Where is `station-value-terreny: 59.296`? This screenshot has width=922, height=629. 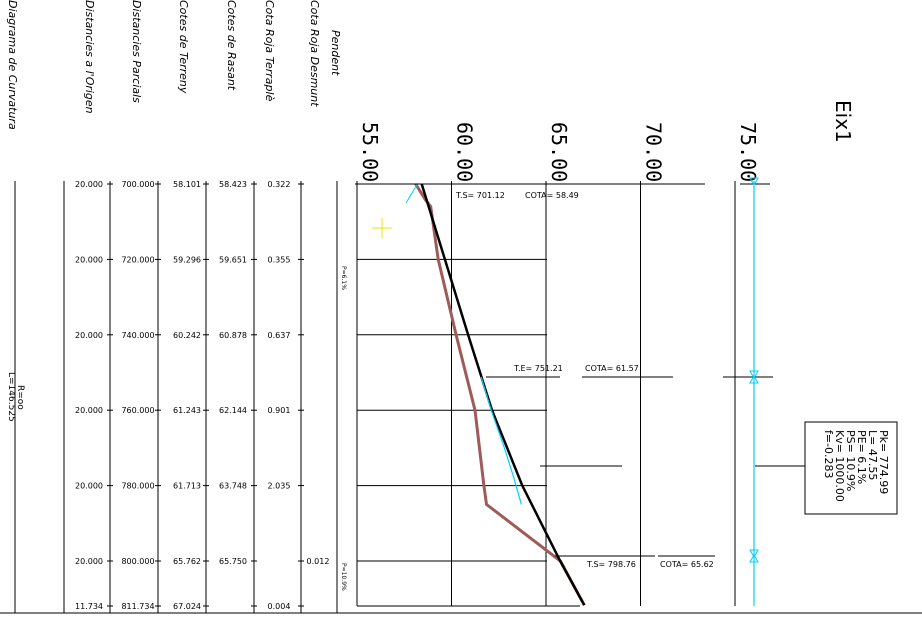
station-value-terreny: 59.296 is located at coordinates (187, 259).